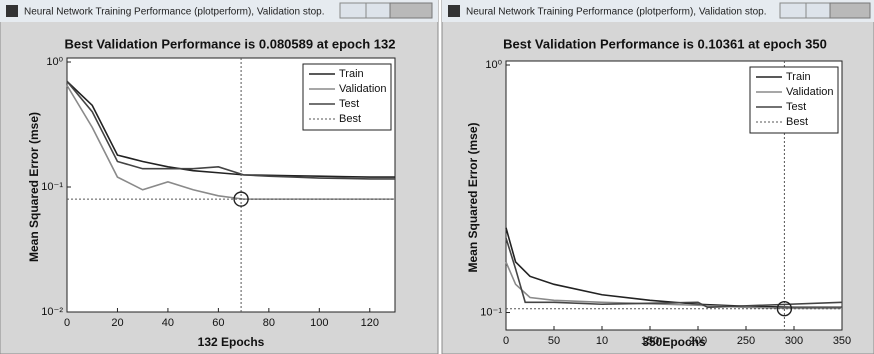 The height and width of the screenshot is (354, 874). Describe the element at coordinates (842, 341) in the screenshot. I see `x-tick-label: 350` at that location.